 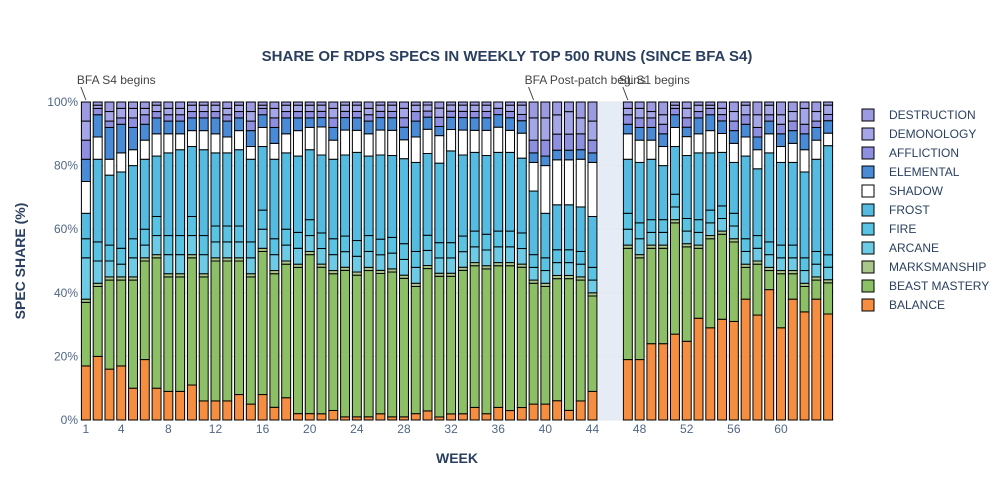 I want to click on x-tick-label: 12, so click(x=216, y=429).